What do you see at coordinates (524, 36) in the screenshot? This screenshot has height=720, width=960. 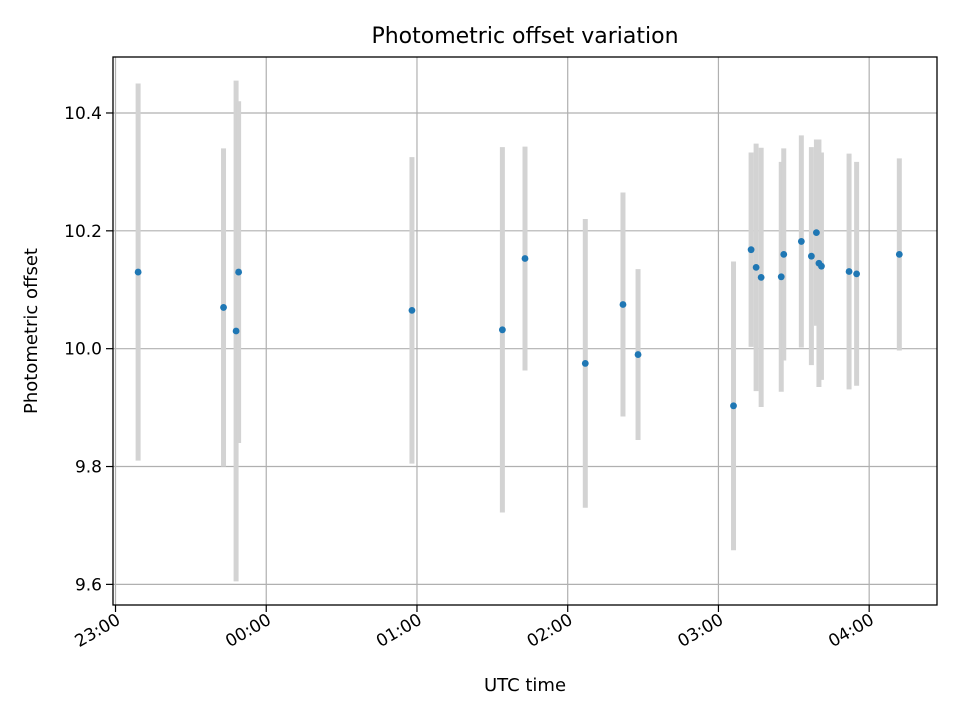 I see `chart-title: Photometric offset variation` at bounding box center [524, 36].